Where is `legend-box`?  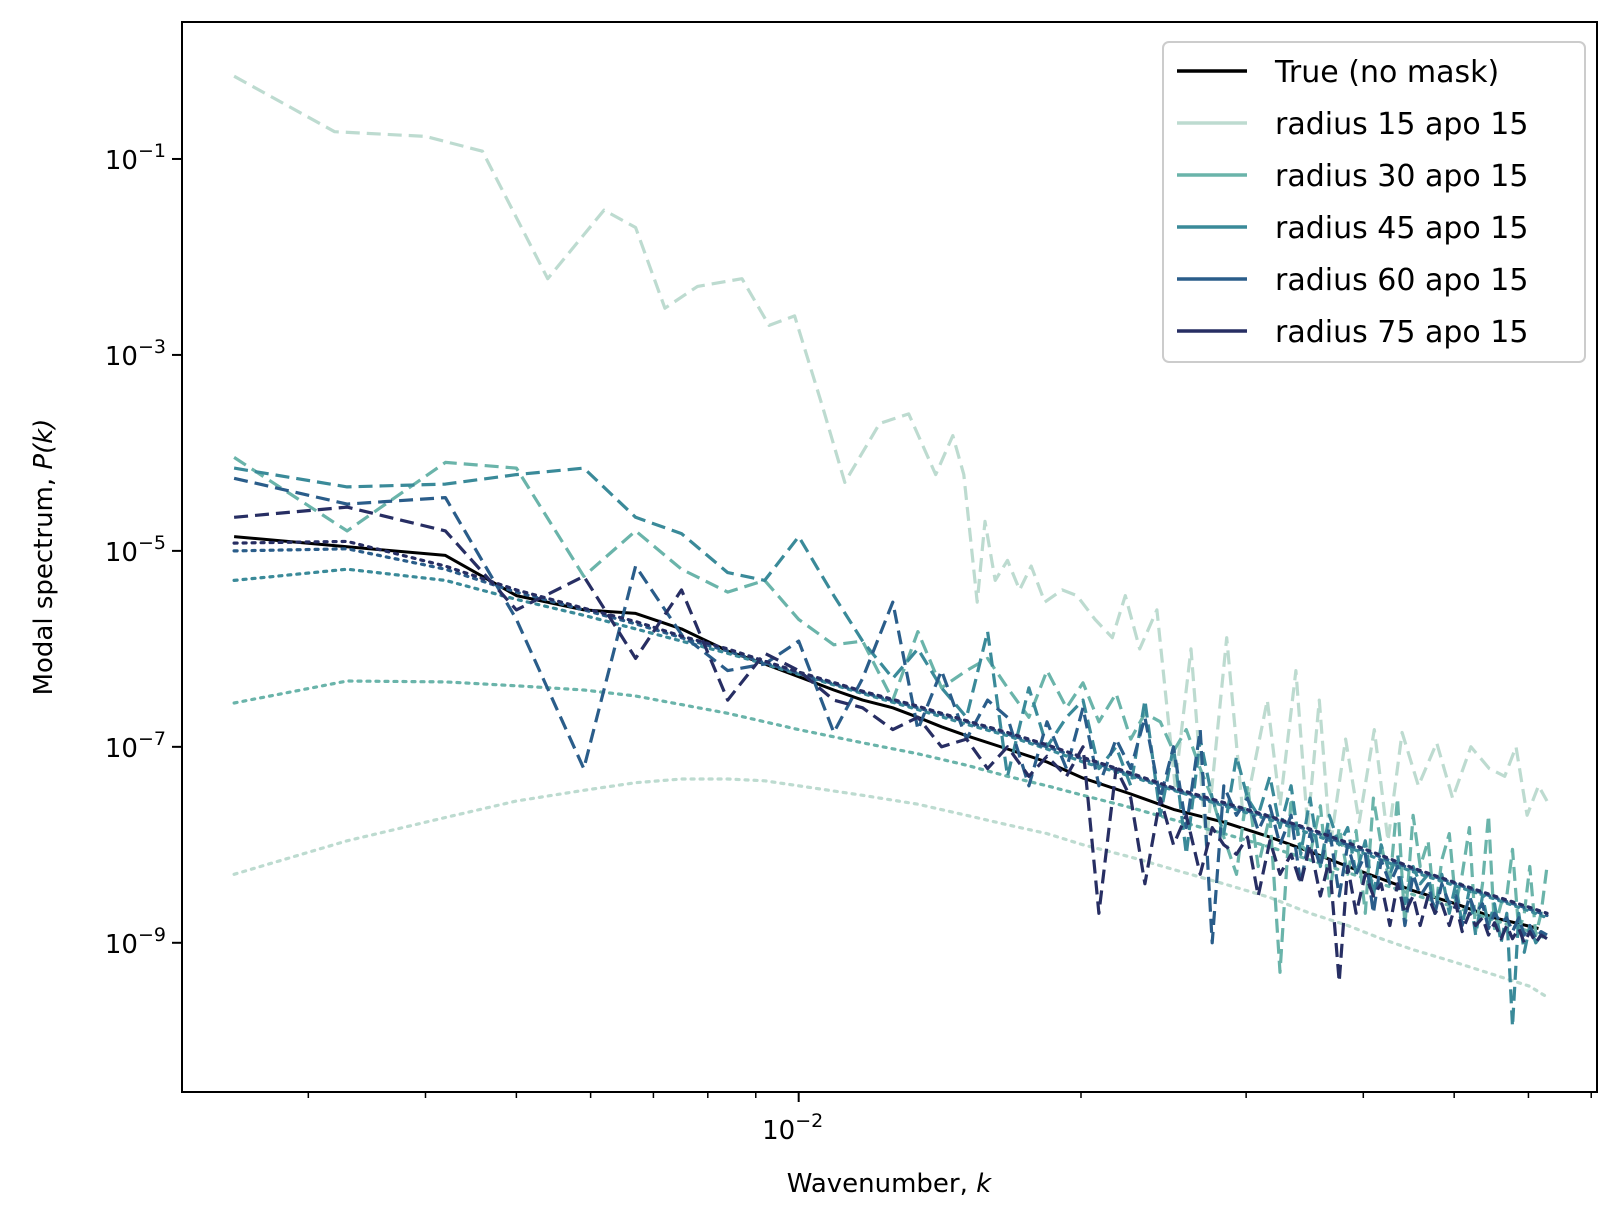
legend-box is located at coordinates (1374, 202).